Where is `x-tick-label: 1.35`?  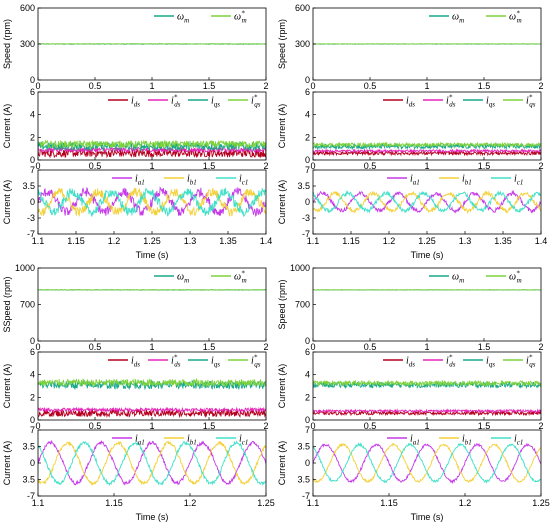 x-tick-label: 1.35 is located at coordinates (228, 241).